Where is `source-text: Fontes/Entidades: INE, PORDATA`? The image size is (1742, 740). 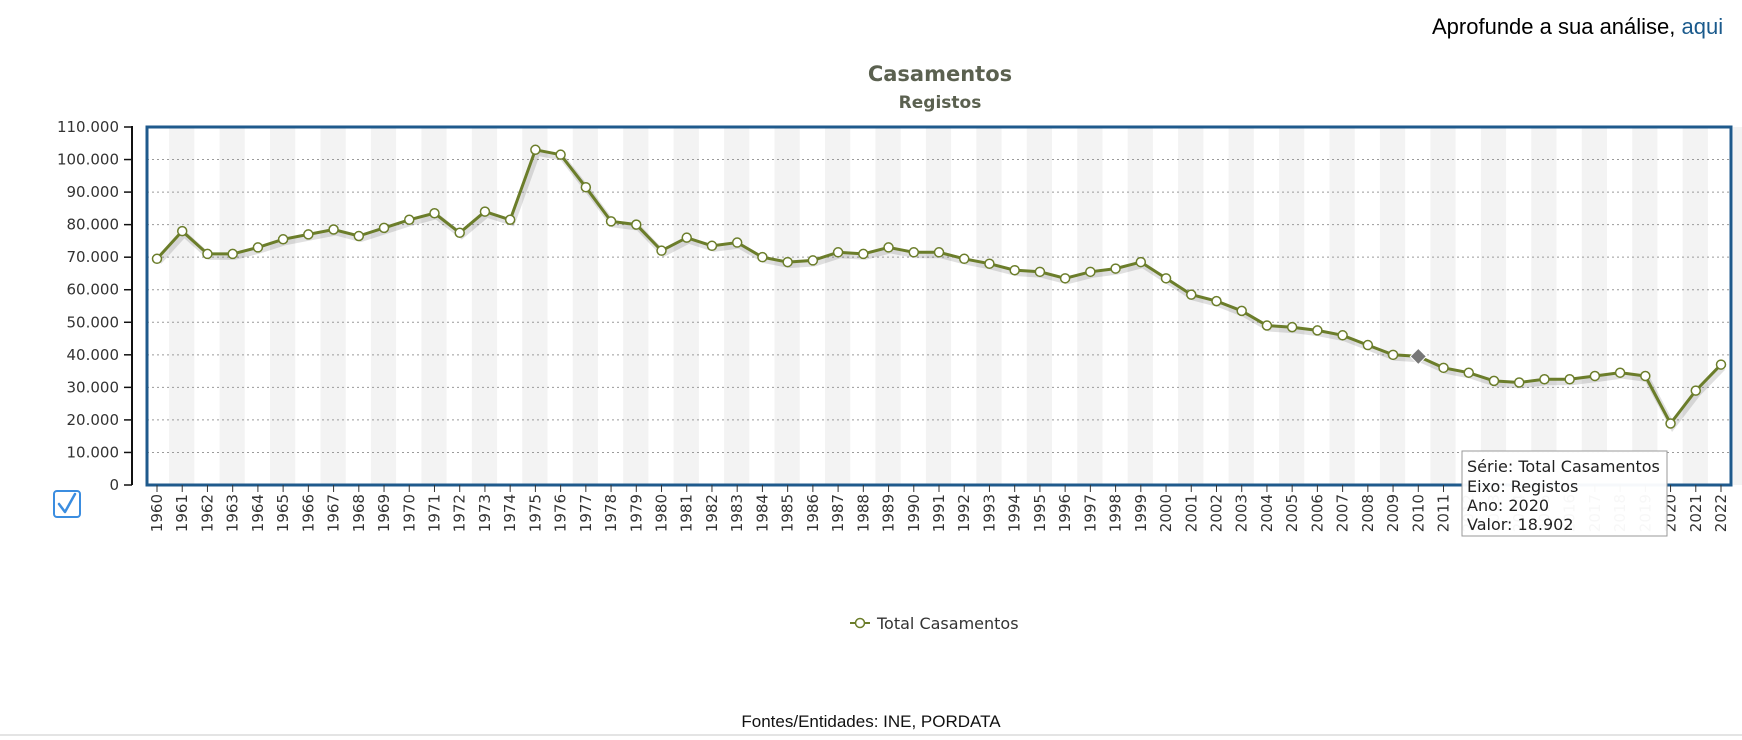
source-text: Fontes/Entidades: INE, PORDATA is located at coordinates (871, 721).